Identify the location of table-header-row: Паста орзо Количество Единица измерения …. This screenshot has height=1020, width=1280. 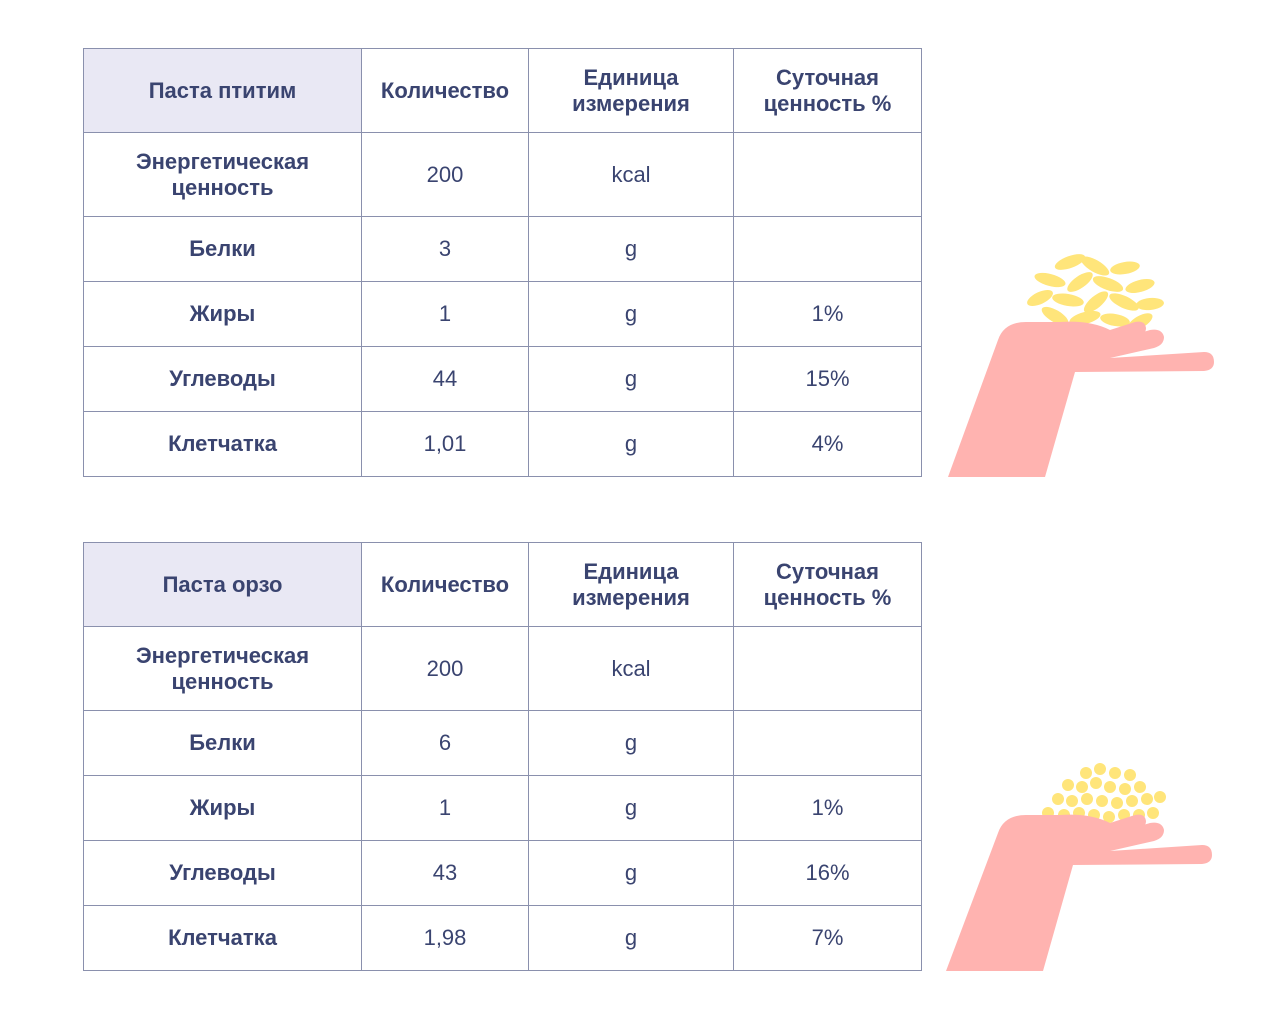
(502, 584).